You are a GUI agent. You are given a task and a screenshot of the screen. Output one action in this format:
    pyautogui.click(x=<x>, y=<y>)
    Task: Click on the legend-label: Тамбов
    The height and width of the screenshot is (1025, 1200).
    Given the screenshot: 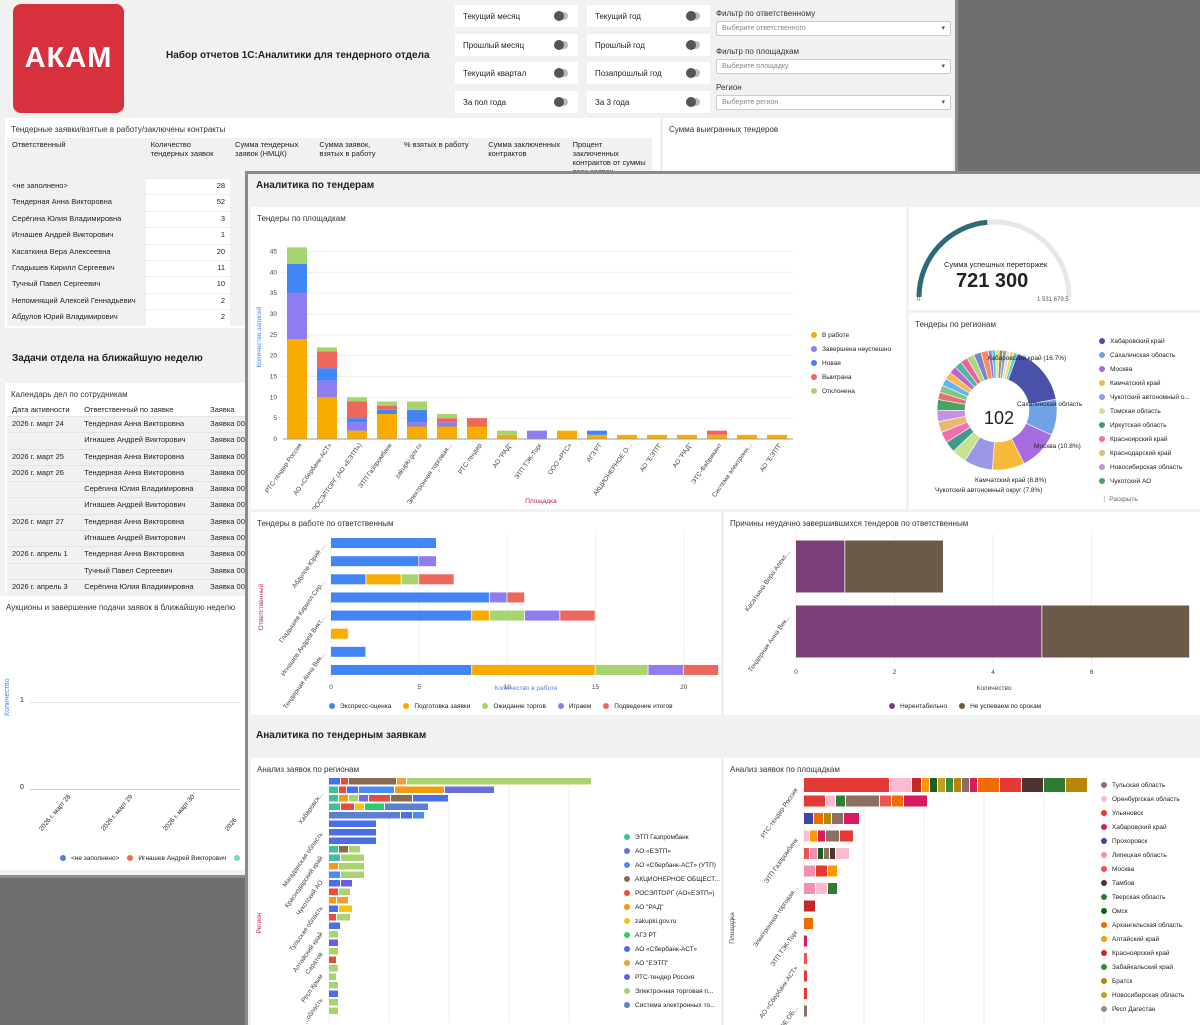 What is the action you would take?
    pyautogui.click(x=1123, y=883)
    